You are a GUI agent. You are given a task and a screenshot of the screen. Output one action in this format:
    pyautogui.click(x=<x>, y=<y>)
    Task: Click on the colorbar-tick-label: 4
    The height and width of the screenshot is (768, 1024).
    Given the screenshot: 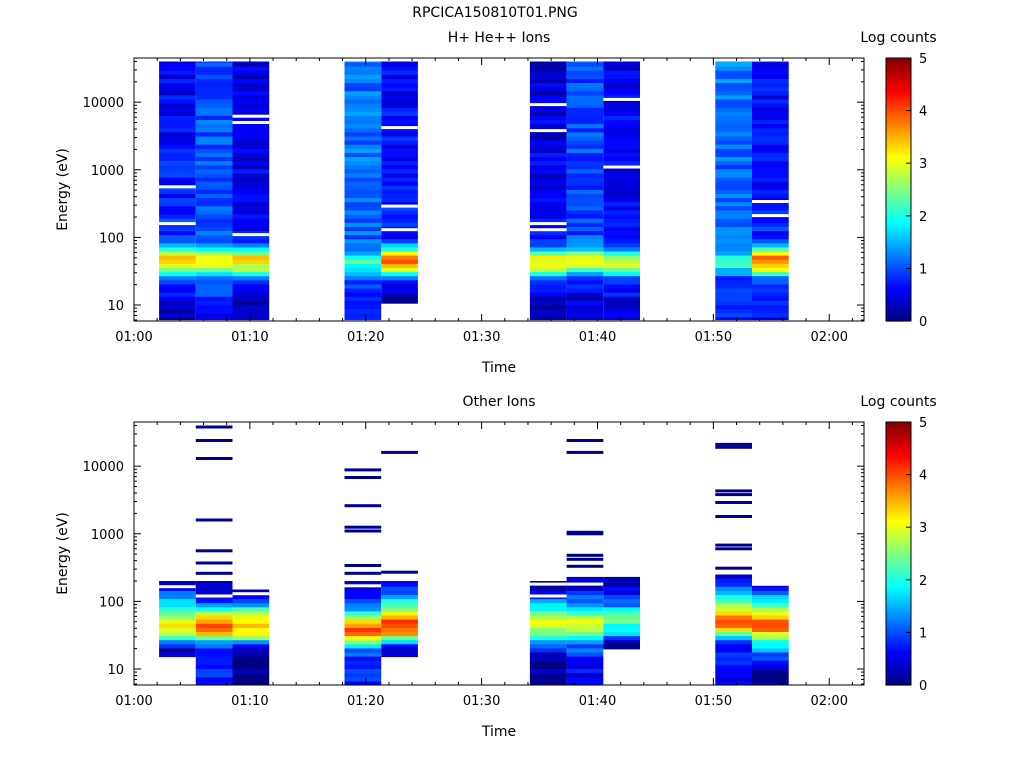 What is the action you would take?
    pyautogui.click(x=923, y=112)
    